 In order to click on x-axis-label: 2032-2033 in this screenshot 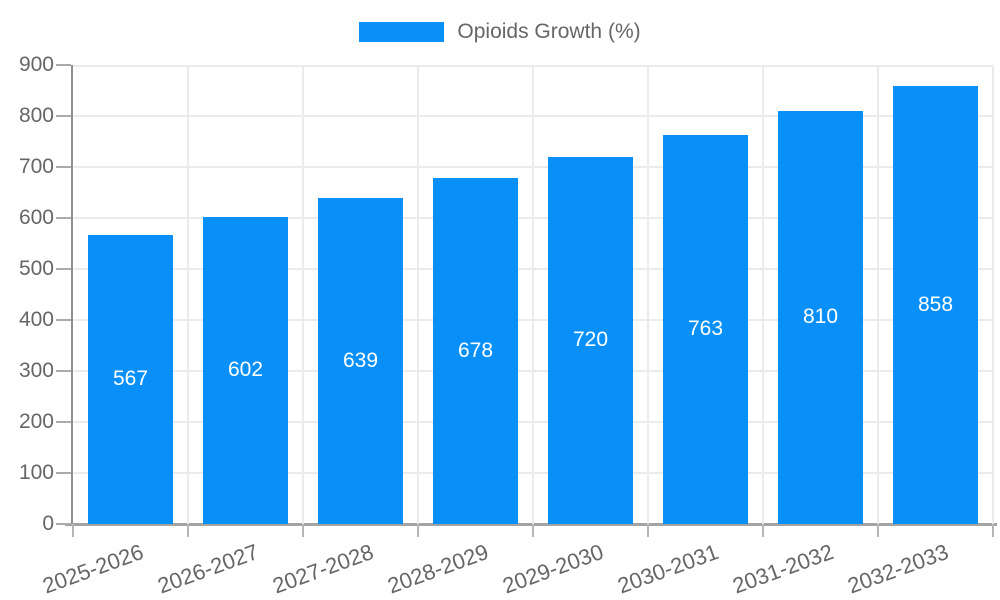, I will do `click(898, 569)`.